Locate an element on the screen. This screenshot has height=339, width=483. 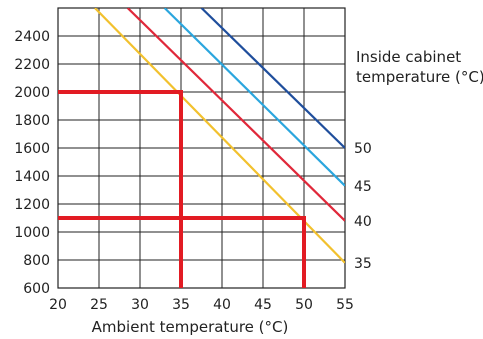
y-tick-label: 600 is located at coordinates (36, 289).